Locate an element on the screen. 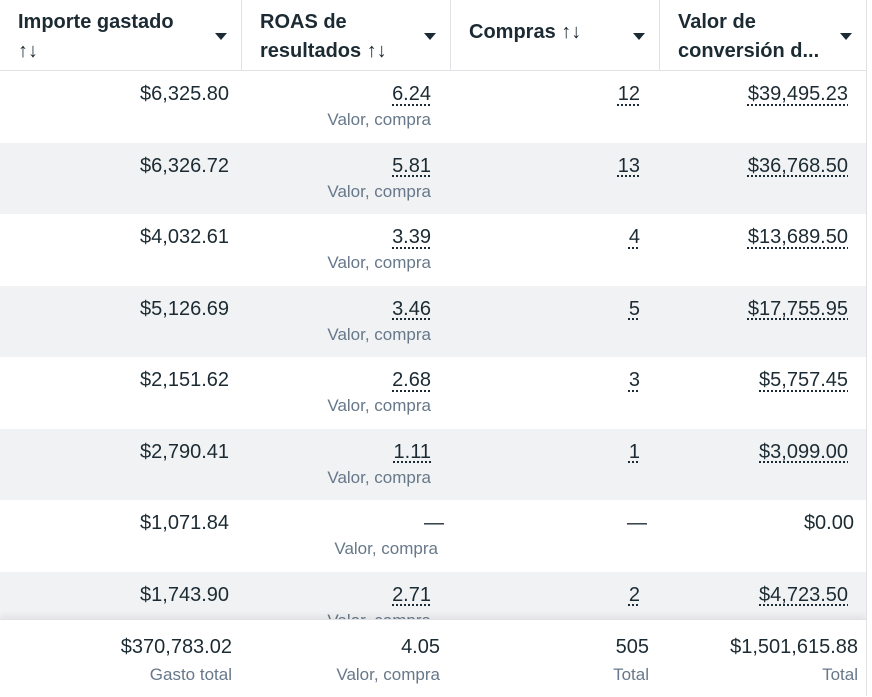 The image size is (872, 697). roas-value: 3.39 is located at coordinates (411, 237).